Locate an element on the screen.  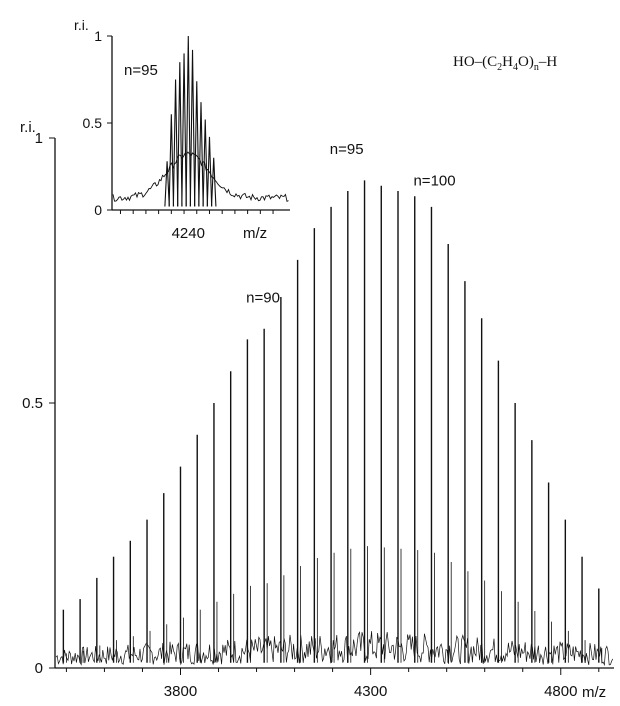
inset-spectrum: 4240 00.51 r.i. m/z n=95 is located at coordinates (184, 129).